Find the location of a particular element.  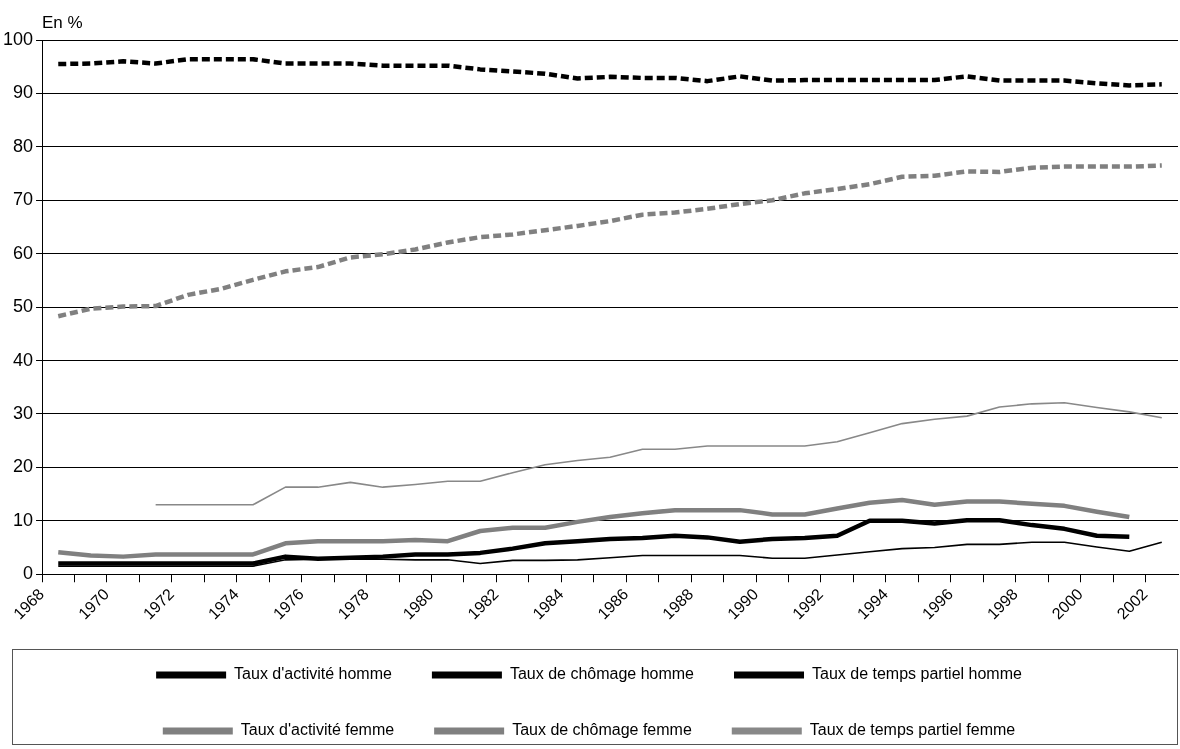

legend-label: Taux de temps partiel femme is located at coordinates (912, 730).